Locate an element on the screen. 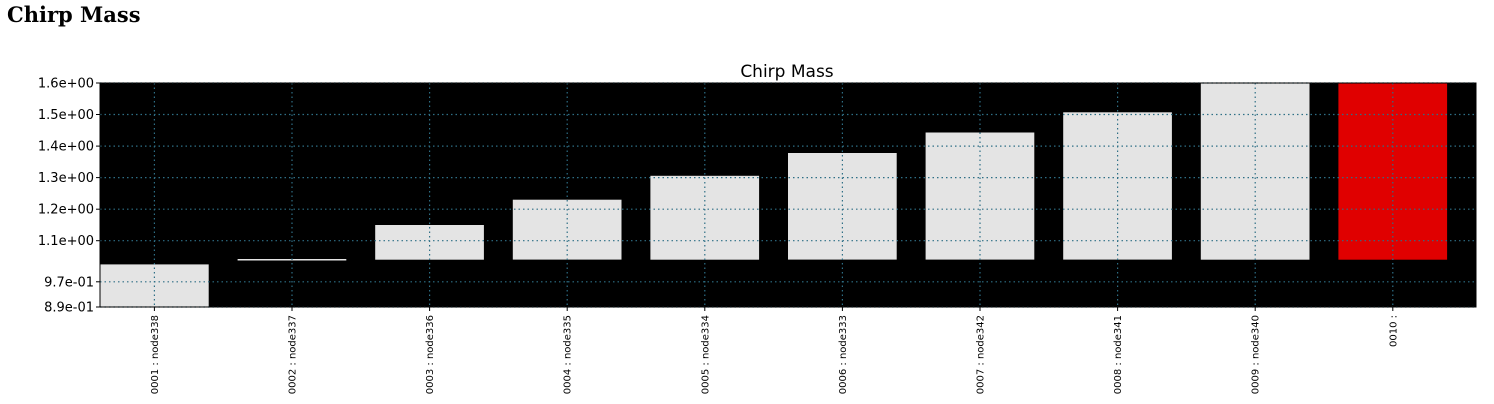  y-tick-label-5: 1.3e+00 is located at coordinates (66, 178).